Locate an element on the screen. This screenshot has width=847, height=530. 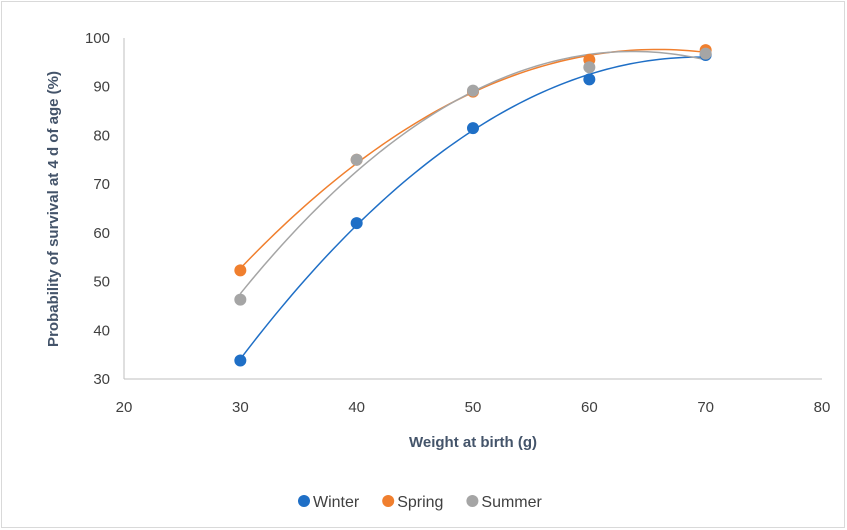
y-tick-label: 30 is located at coordinates (101, 379).